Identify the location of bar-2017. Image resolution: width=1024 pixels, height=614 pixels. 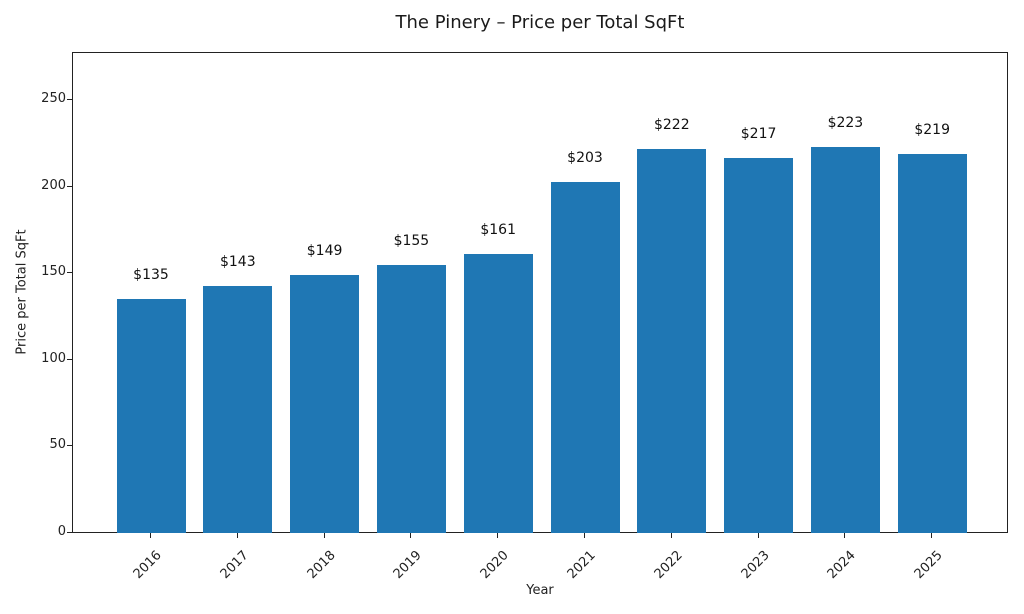
(238, 409).